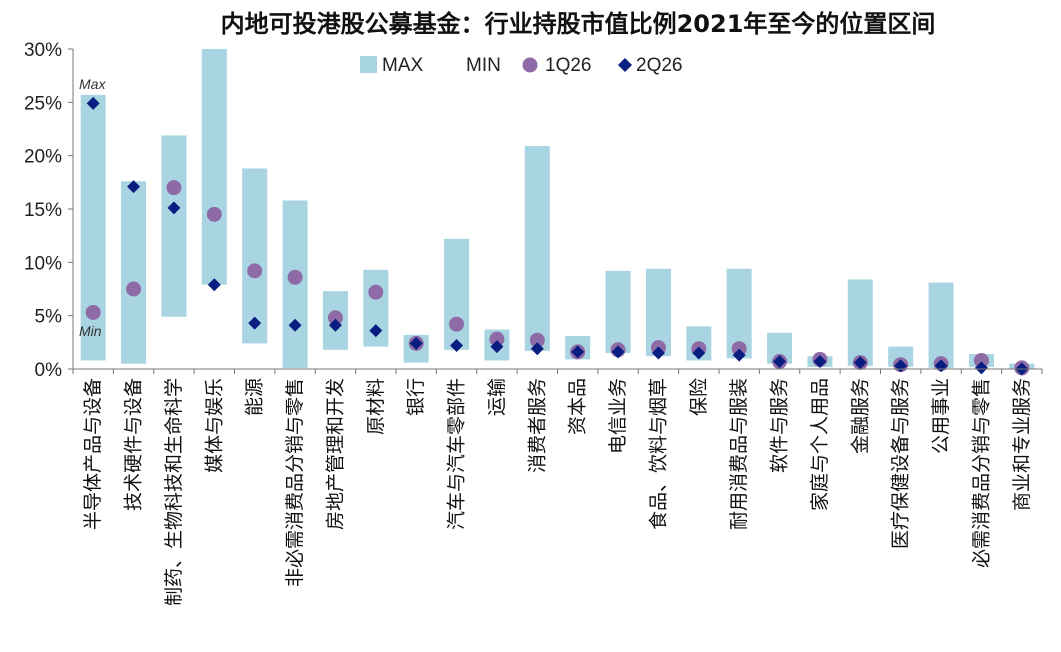  What do you see at coordinates (92, 84) in the screenshot?
I see `annotation-max: Max` at bounding box center [92, 84].